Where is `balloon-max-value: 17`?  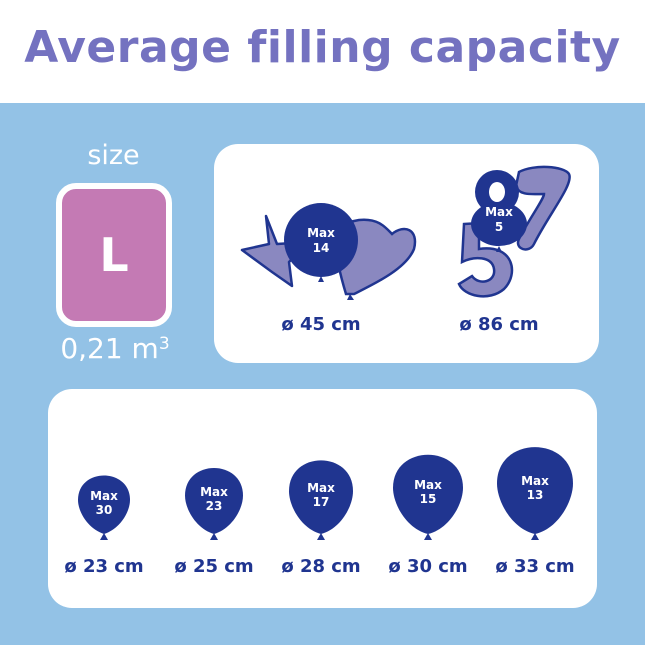 balloon-max-value: 17 is located at coordinates (321, 502).